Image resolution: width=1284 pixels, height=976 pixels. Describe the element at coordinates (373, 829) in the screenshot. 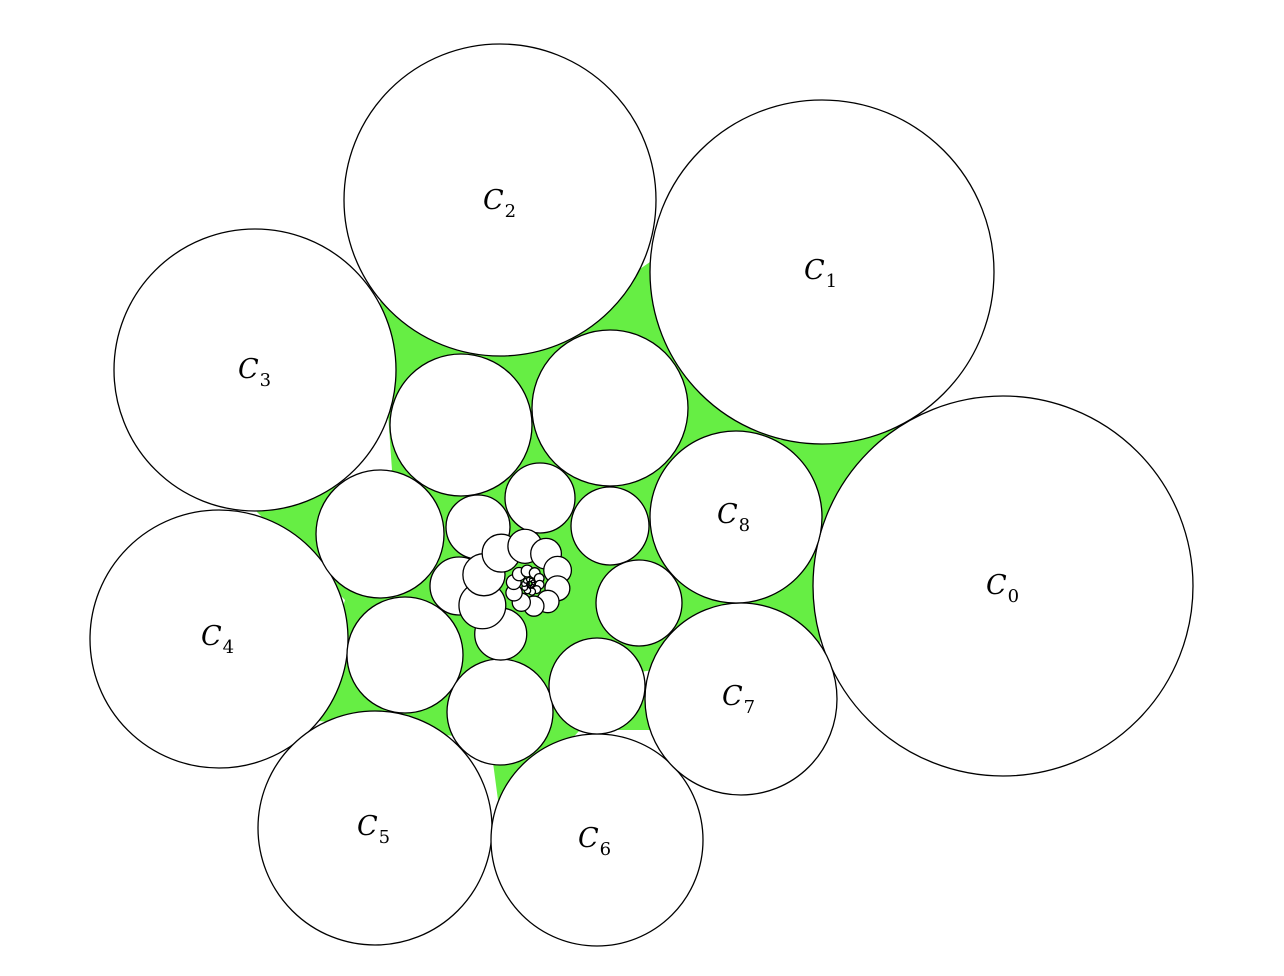

I see `label-c5: C5` at that location.